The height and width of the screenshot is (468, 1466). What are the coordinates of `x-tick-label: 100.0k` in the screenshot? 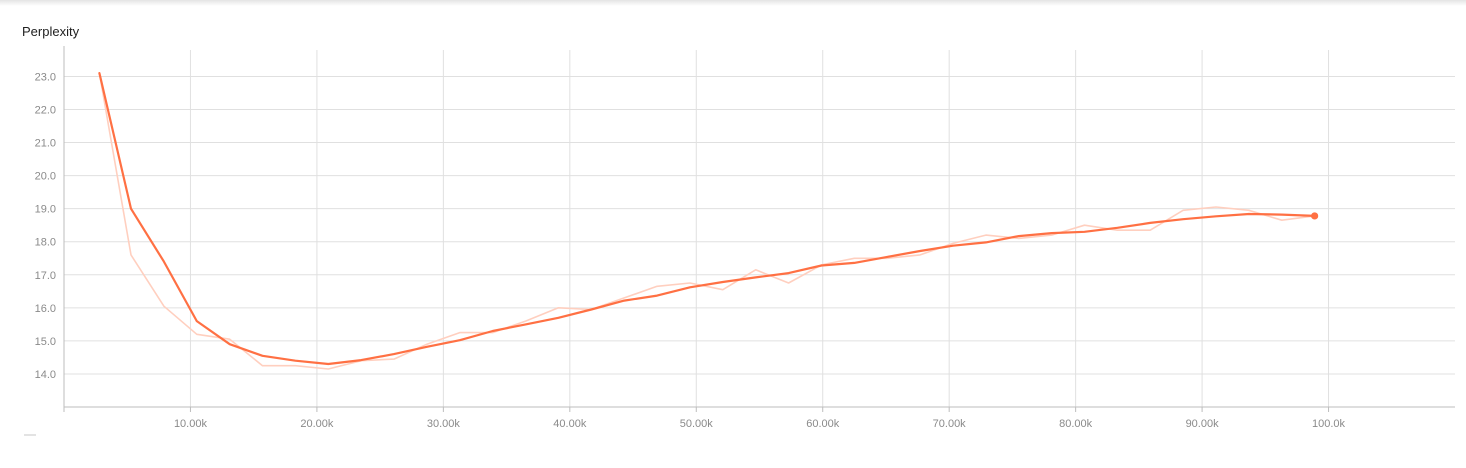 It's located at (1329, 424).